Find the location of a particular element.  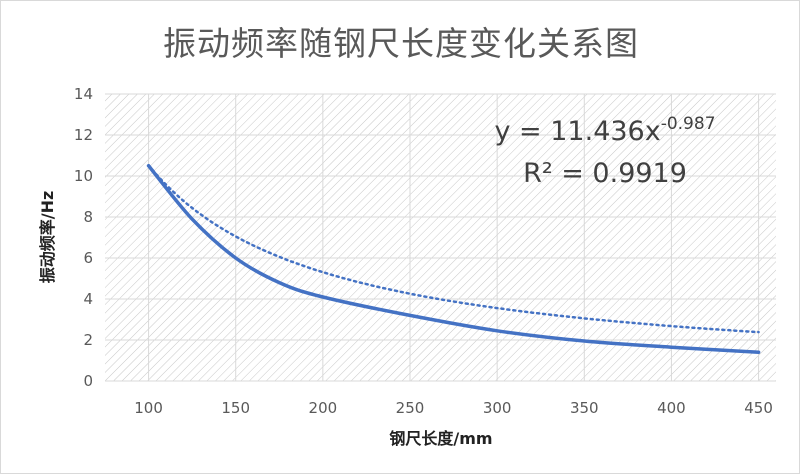

y-tick-label: 14 is located at coordinates (83, 94).